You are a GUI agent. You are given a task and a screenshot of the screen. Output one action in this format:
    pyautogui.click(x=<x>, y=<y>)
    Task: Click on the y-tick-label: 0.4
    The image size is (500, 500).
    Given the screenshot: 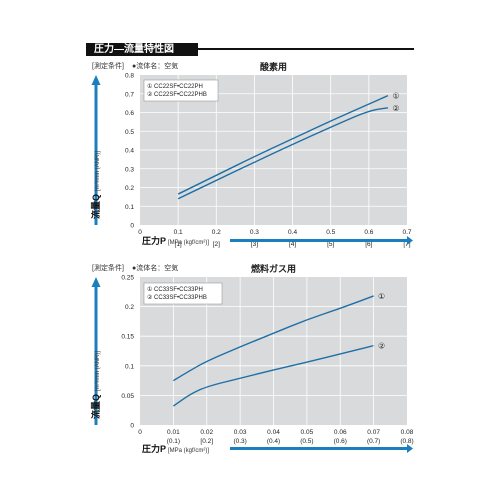 What is the action you would take?
    pyautogui.click(x=129, y=151)
    